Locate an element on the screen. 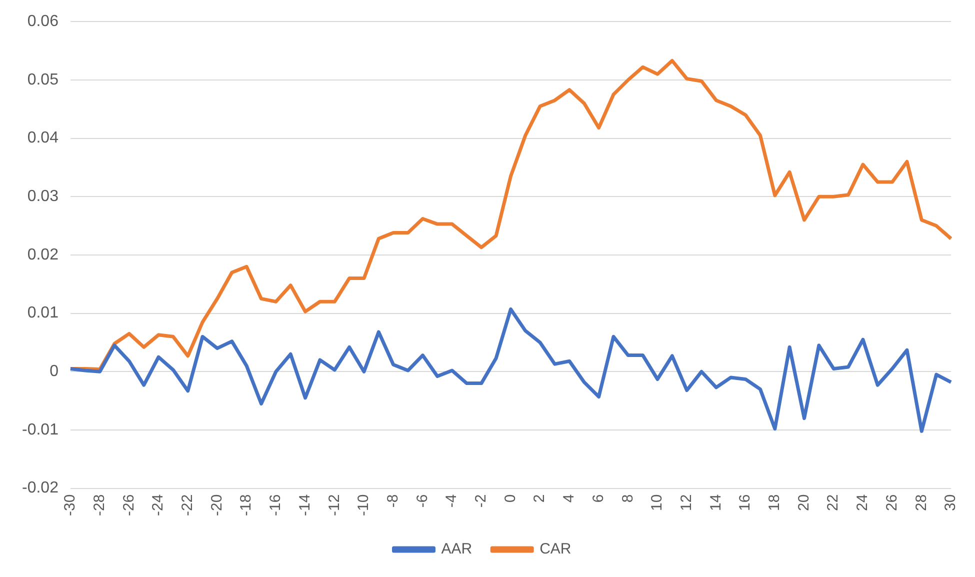 The width and height of the screenshot is (975, 577). x-tick-label: 8 is located at coordinates (627, 498).